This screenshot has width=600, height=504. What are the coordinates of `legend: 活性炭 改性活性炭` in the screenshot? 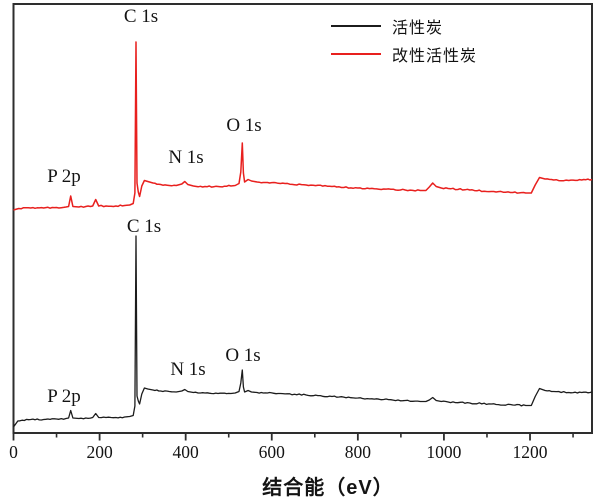 It's located at (404, 40).